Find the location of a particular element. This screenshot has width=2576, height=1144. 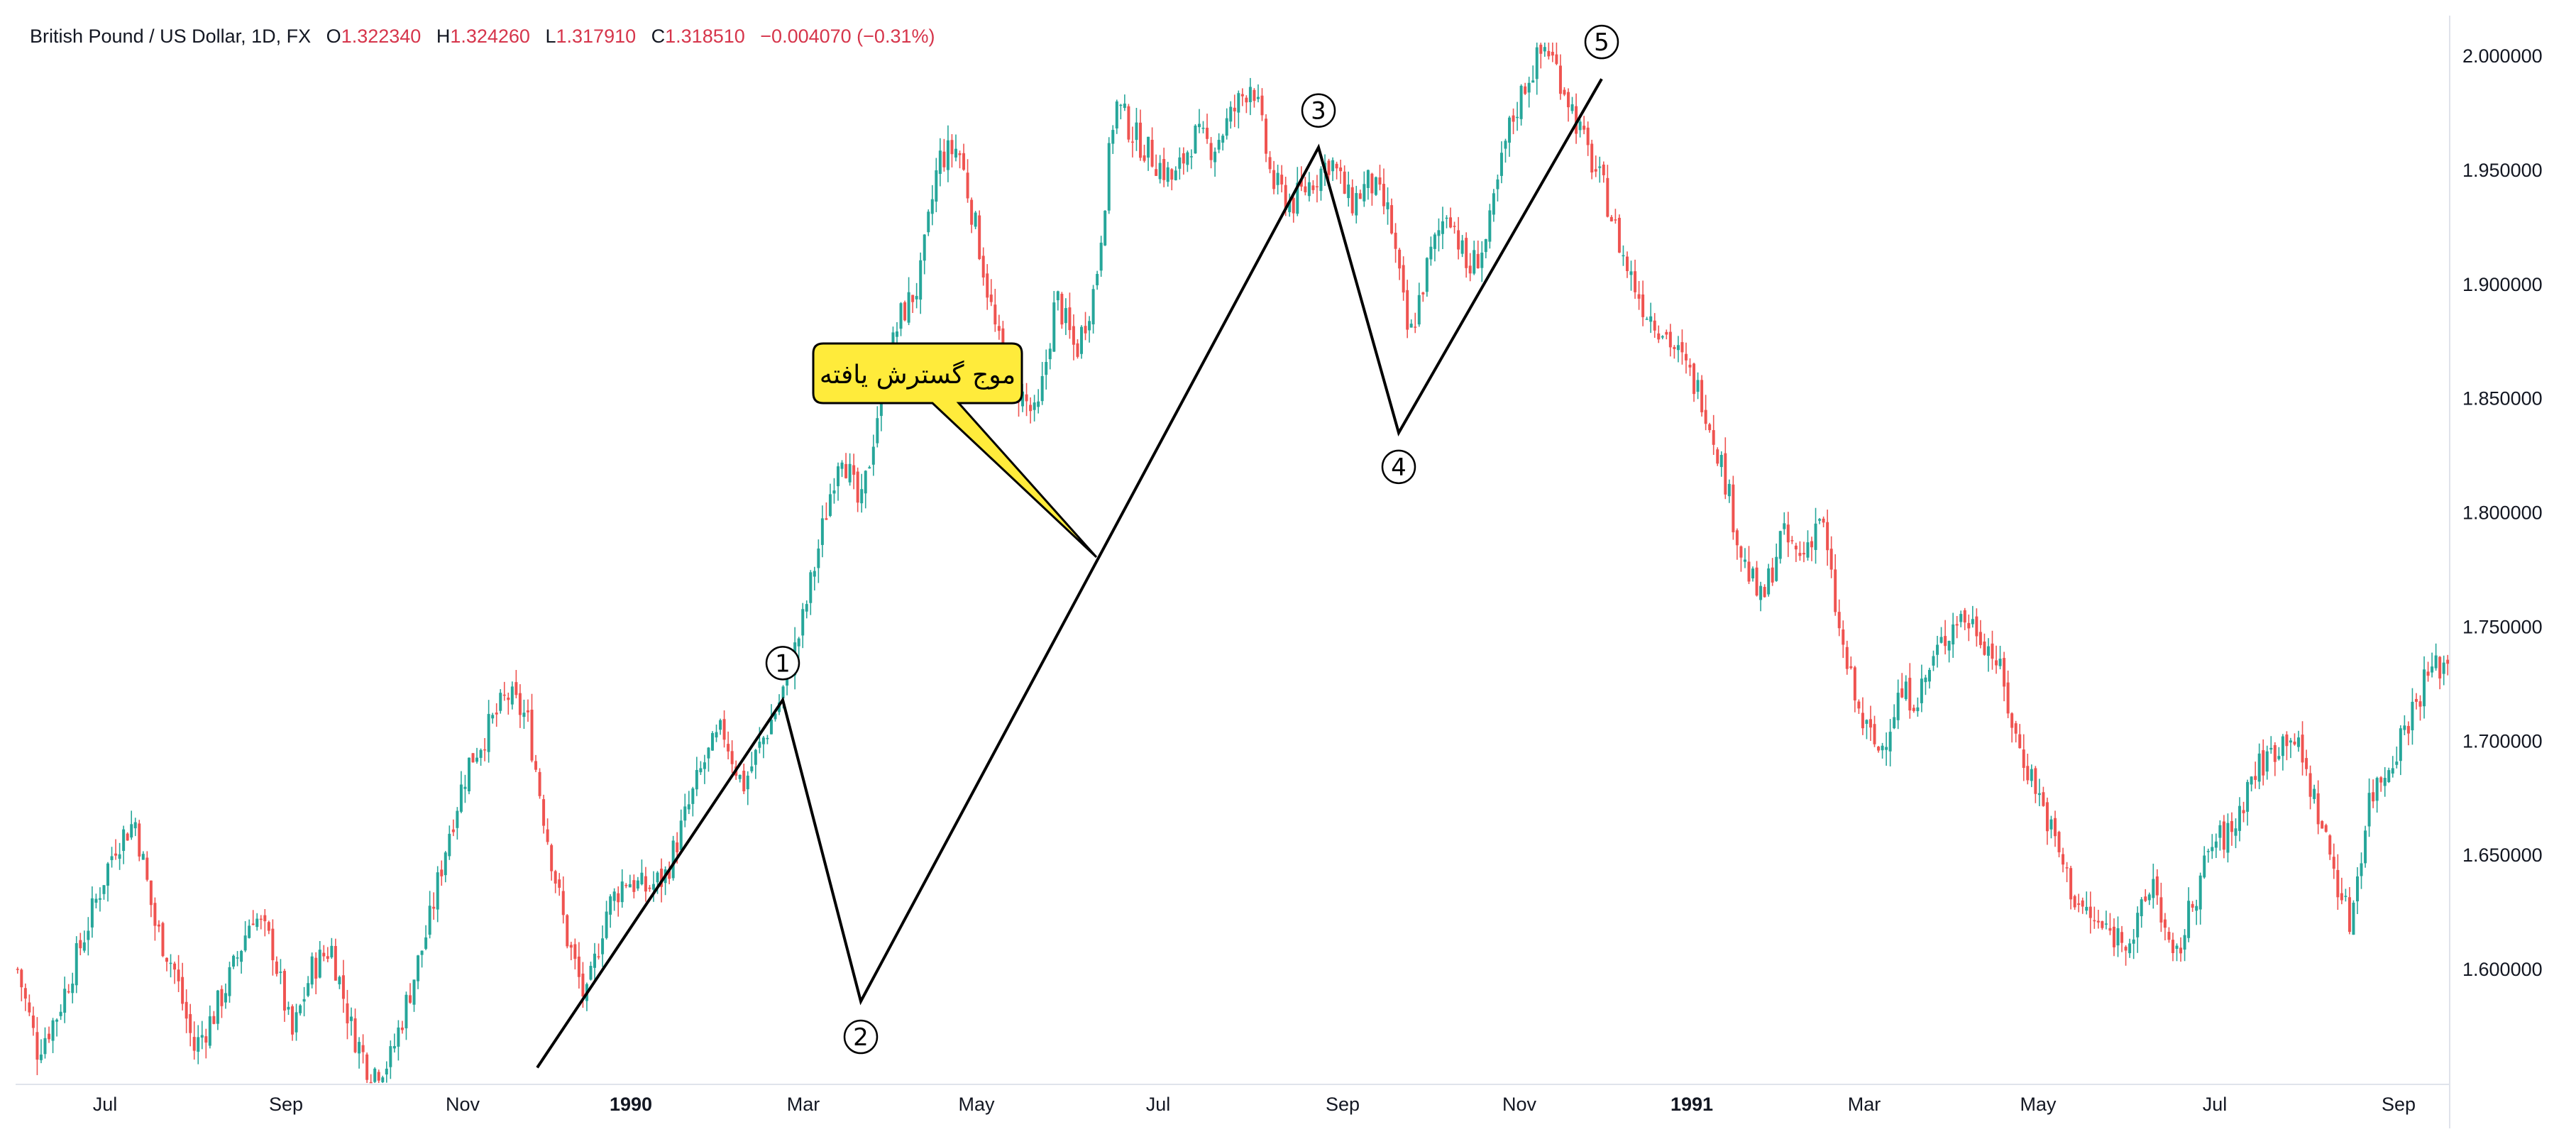

x-tick-label: Jul is located at coordinates (2215, 1105).